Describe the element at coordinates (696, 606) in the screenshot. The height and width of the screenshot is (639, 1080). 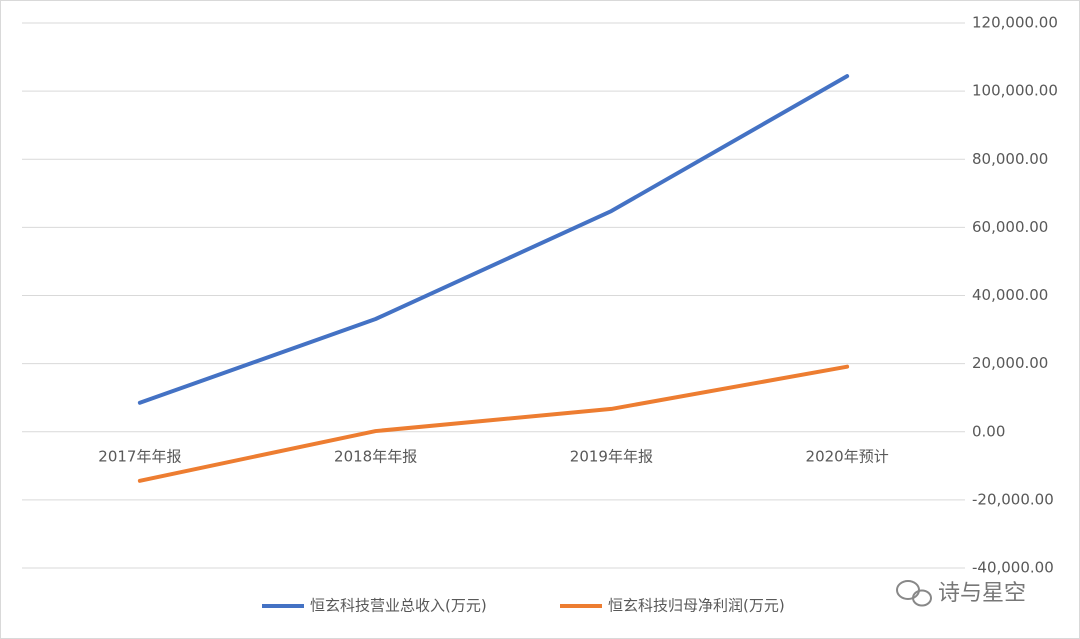
I see `legend-label: 恒玄科技归母净利润(万元)` at that location.